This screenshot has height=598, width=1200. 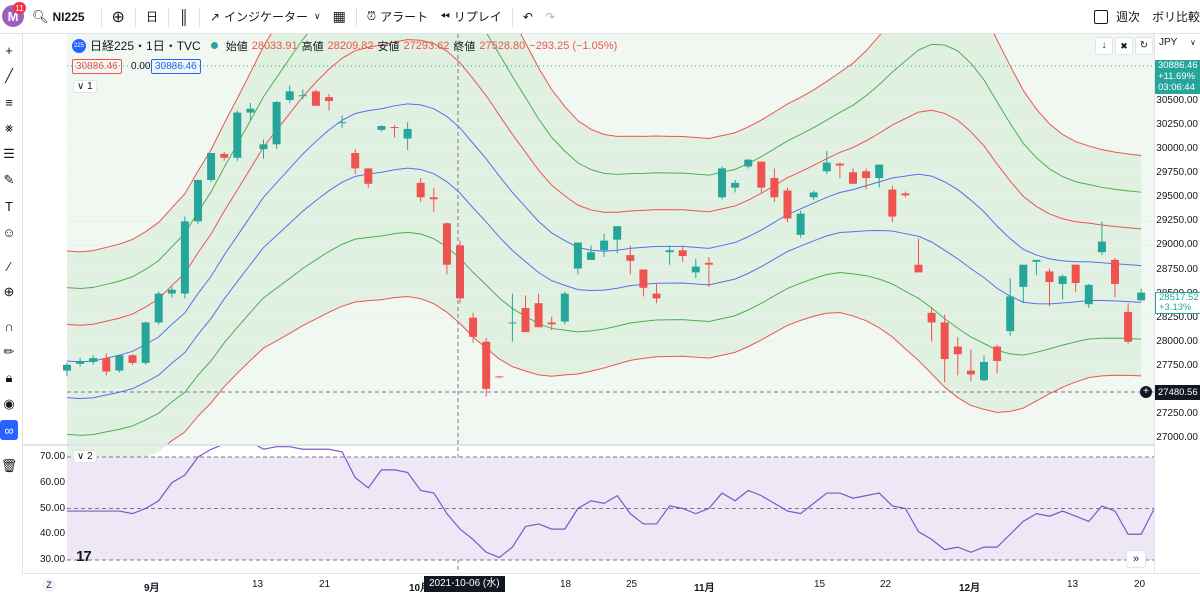 What do you see at coordinates (1117, 16) in the screenshot?
I see `weekly-toggle: 週次` at bounding box center [1117, 16].